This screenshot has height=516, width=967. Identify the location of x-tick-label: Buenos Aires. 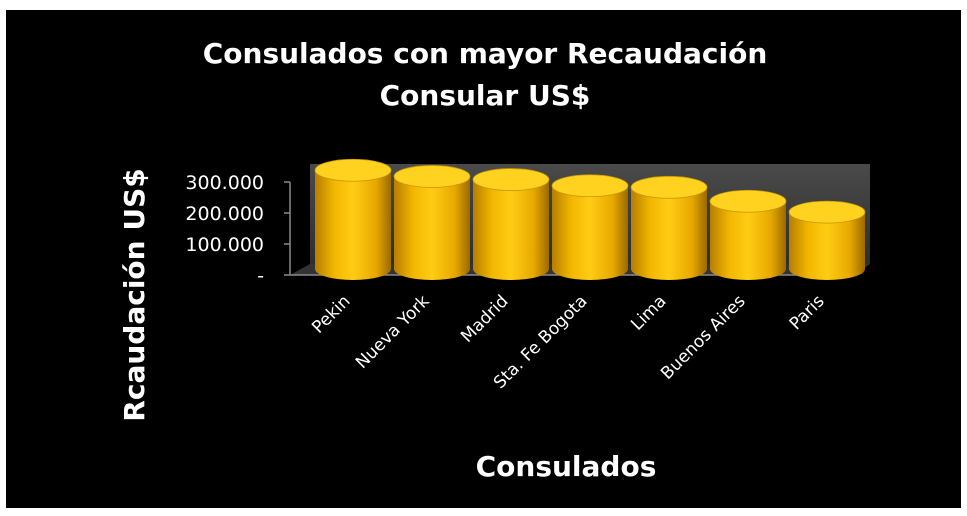
(703, 337).